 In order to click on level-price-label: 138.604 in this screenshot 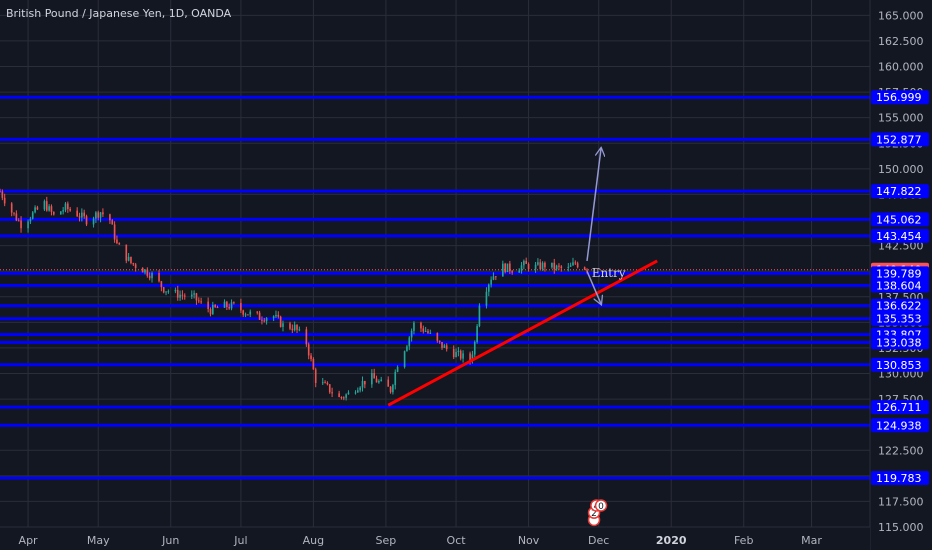, I will do `click(899, 285)`.